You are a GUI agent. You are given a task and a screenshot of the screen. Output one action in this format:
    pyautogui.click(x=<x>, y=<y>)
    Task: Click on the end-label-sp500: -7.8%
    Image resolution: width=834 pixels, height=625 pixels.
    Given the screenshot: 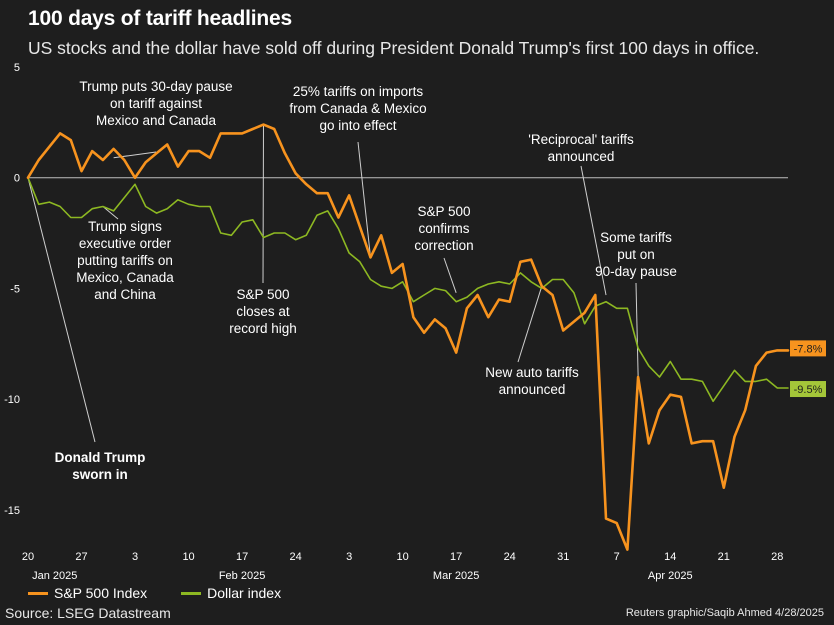 What is the action you would take?
    pyautogui.click(x=808, y=349)
    